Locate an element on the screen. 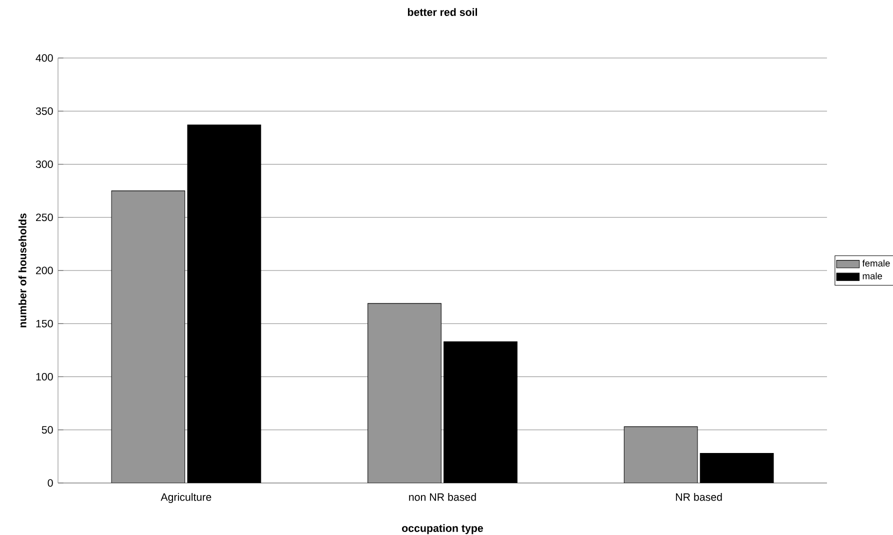  x-tick-label: NR based is located at coordinates (699, 497).